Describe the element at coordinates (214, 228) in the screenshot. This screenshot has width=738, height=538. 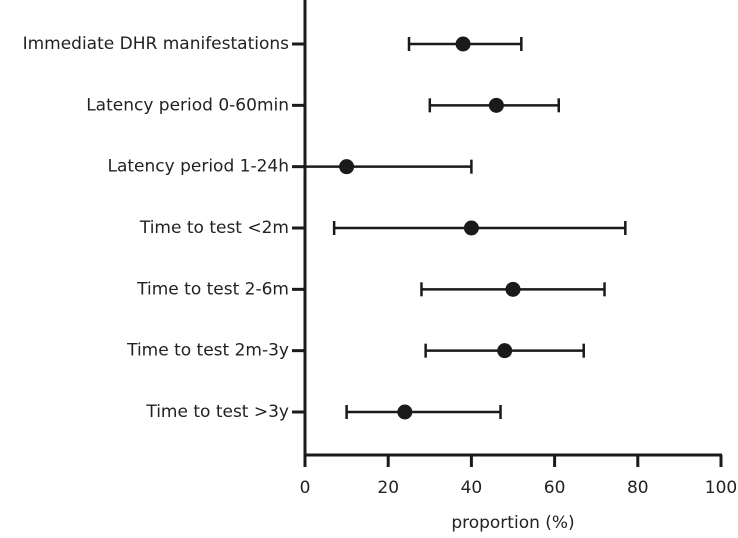
I see `y-tick-label: Time to test <2m` at that location.